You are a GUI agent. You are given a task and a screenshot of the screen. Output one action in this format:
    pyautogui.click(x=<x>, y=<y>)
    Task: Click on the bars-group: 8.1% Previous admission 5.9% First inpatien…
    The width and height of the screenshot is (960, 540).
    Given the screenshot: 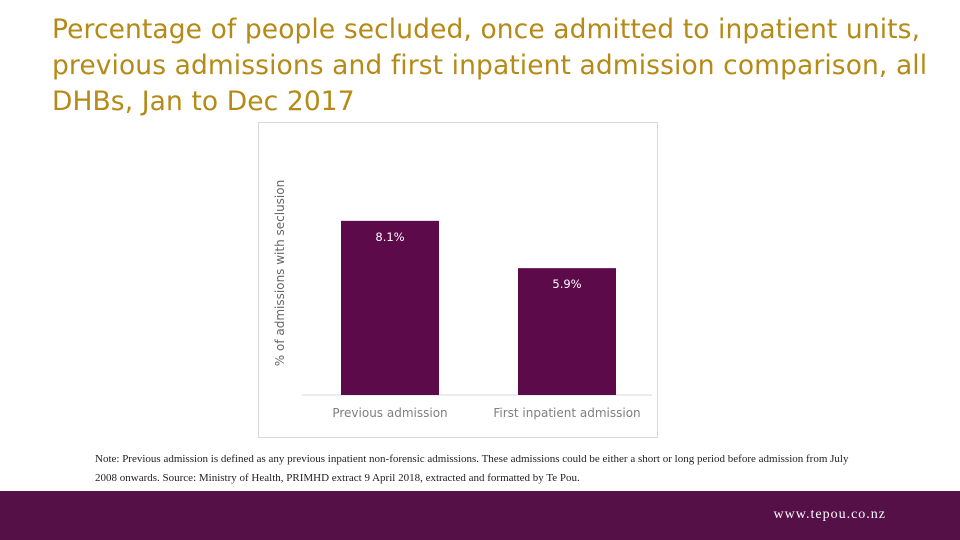 What is the action you would take?
    pyautogui.click(x=486, y=320)
    